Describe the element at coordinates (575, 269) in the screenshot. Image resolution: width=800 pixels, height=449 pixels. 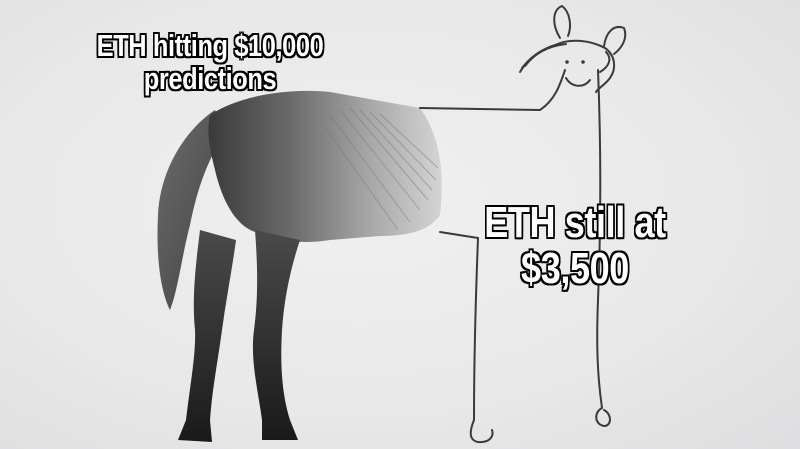
I see `caption-right-line-2: $3,500` at that location.